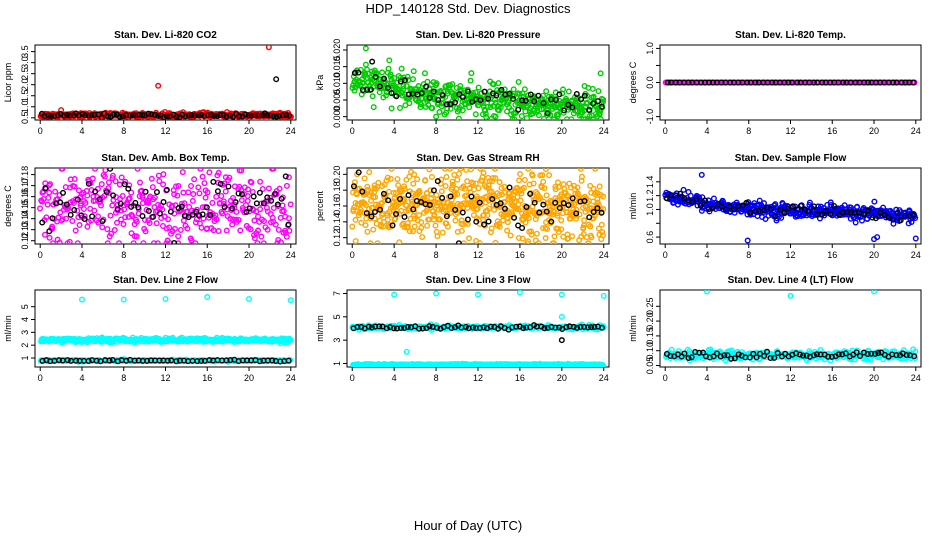 The height and width of the screenshot is (540, 936). Describe the element at coordinates (478, 131) in the screenshot. I see `x-tick-label: 12` at that location.